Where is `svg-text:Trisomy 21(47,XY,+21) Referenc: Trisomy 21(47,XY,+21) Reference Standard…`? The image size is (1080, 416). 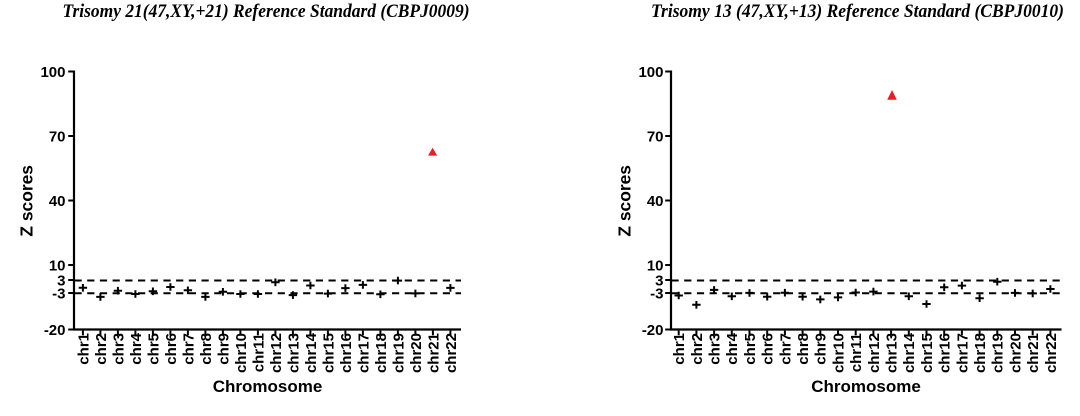
svg-text:Trisomy 21(47,XY,+21) Referenc: Trisomy 21(47,XY,+21) Reference Standard… is located at coordinates (266, 11).